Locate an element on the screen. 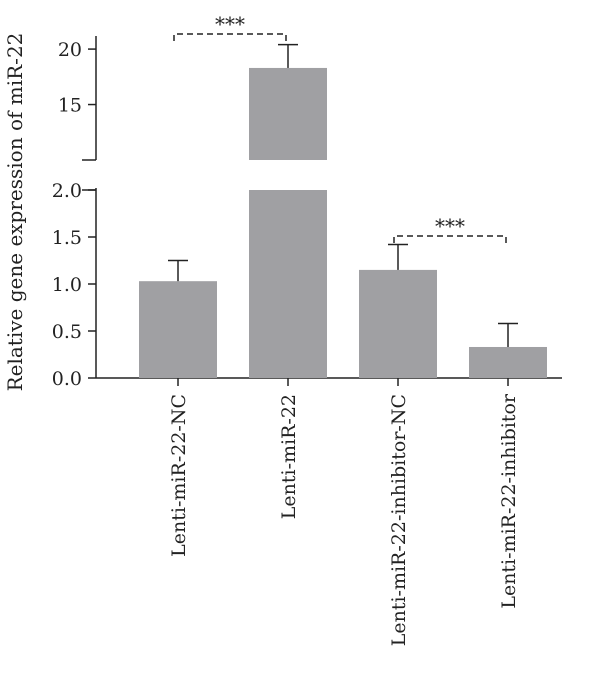 The width and height of the screenshot is (600, 693). y-axis-label: Relative gene expression of miR-22 is located at coordinates (15, 212).